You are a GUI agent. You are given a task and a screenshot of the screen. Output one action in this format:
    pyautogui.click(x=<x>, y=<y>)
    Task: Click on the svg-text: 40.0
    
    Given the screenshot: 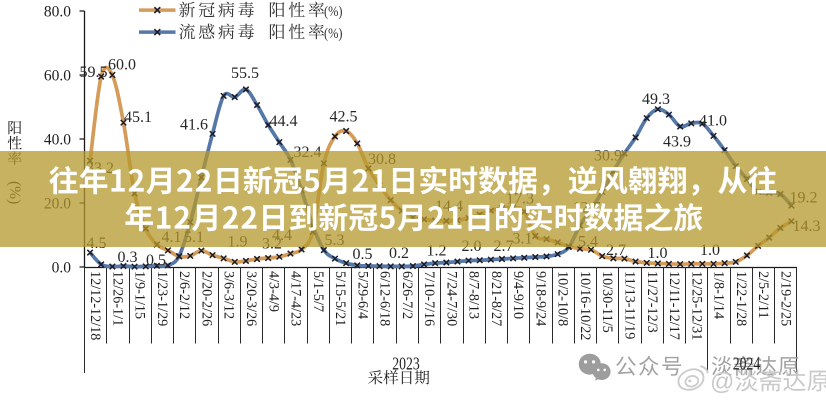 What is the action you would take?
    pyautogui.click(x=57, y=139)
    